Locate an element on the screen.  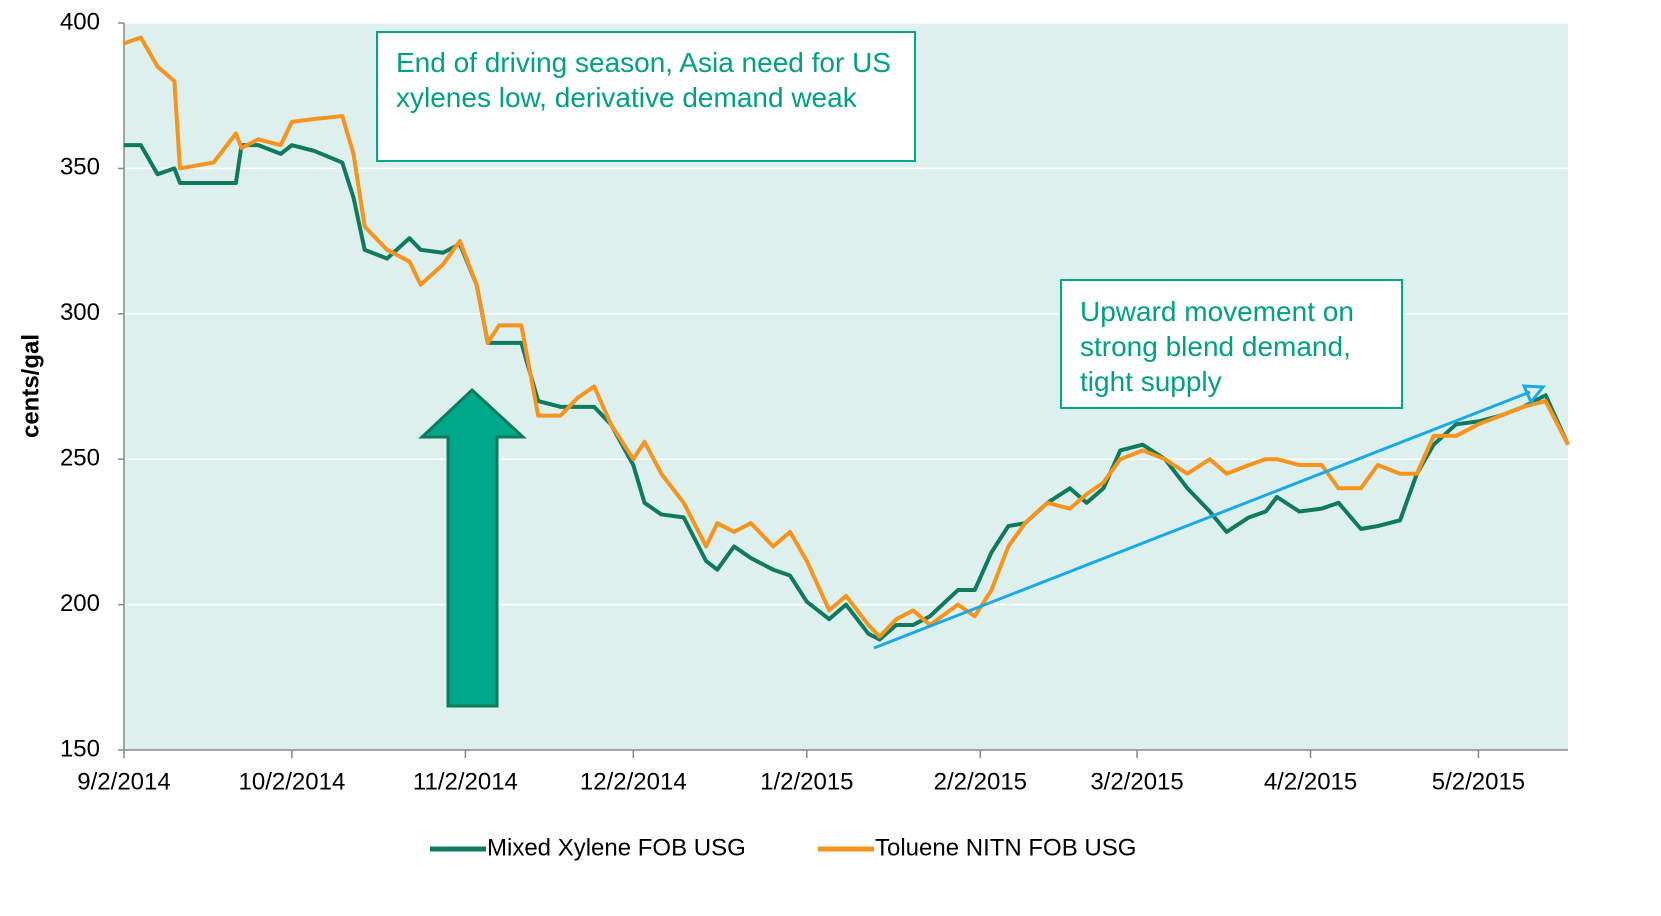
y-tick-label: 150 is located at coordinates (80, 748).